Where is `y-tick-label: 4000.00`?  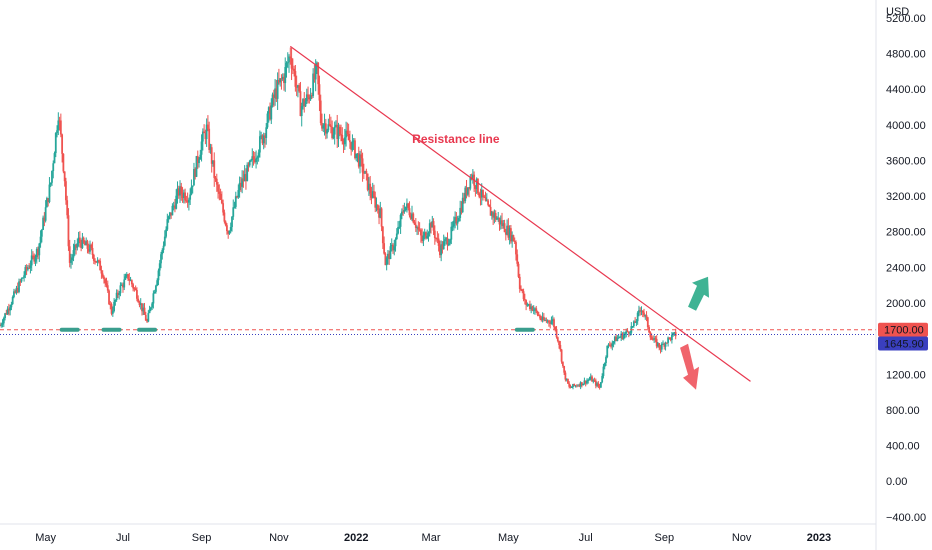
y-tick-label: 4000.00 is located at coordinates (906, 126).